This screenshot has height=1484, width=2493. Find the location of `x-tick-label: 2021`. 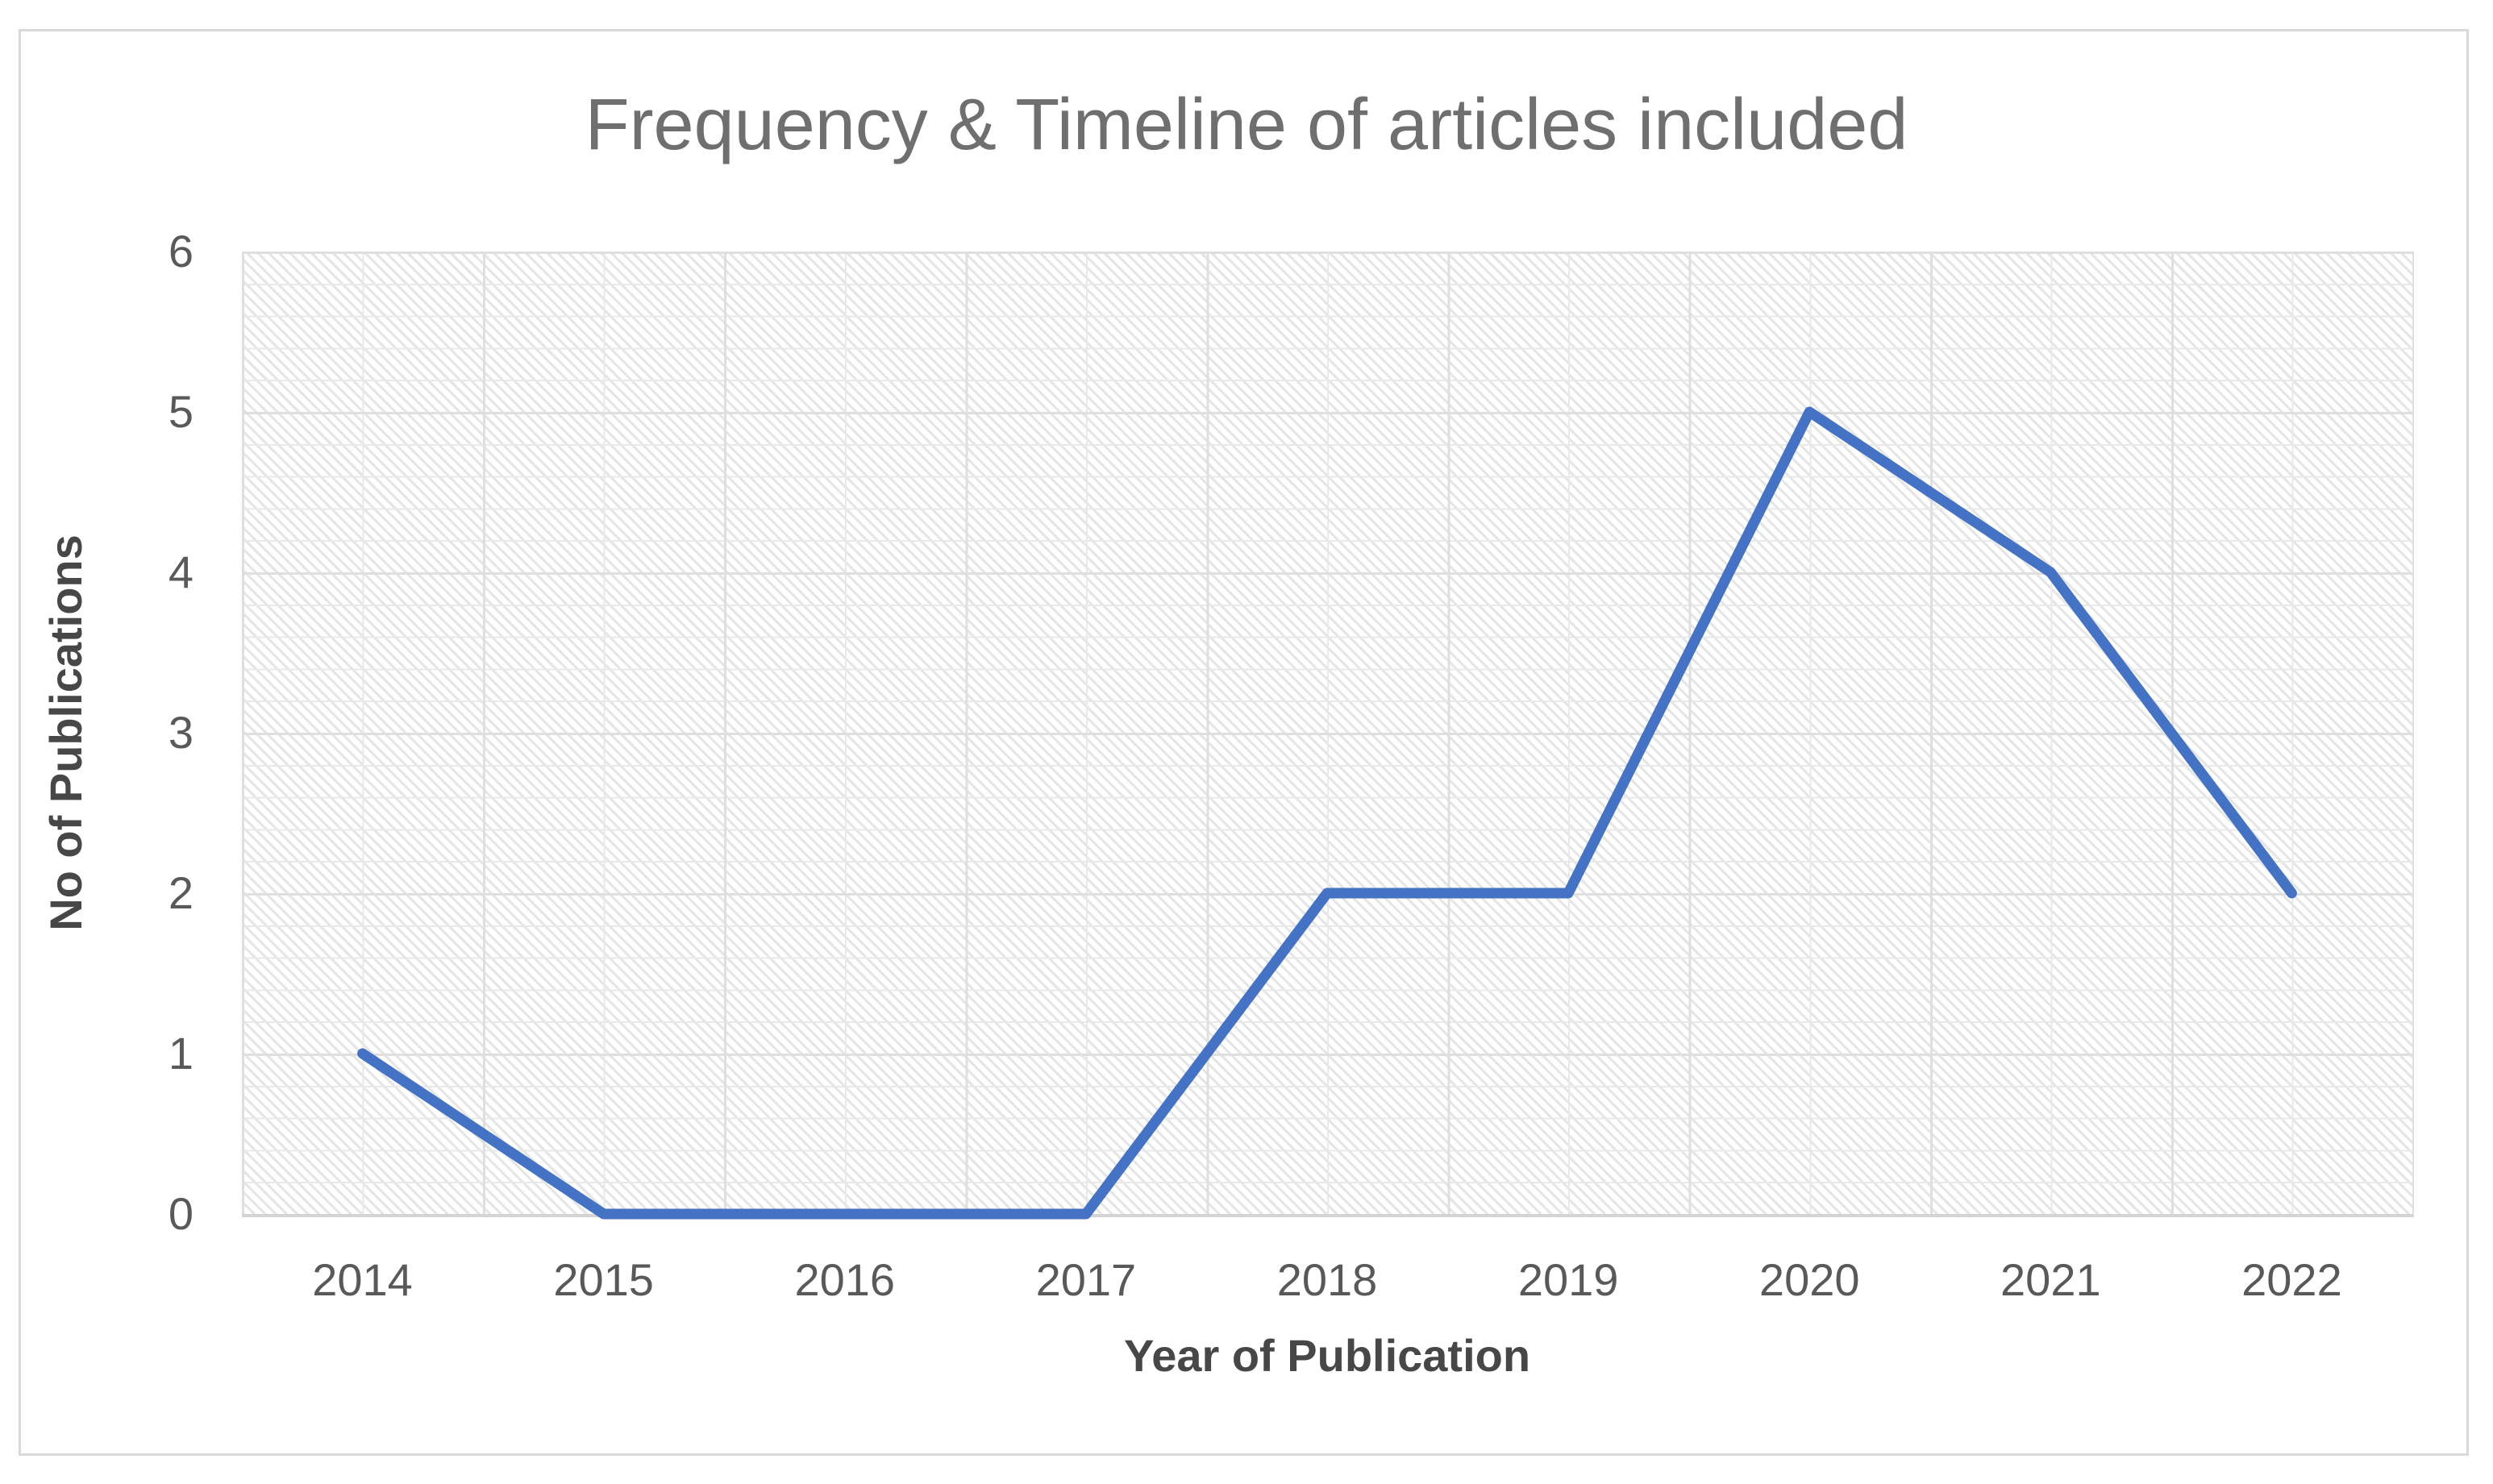

x-tick-label: 2021 is located at coordinates (2050, 1279).